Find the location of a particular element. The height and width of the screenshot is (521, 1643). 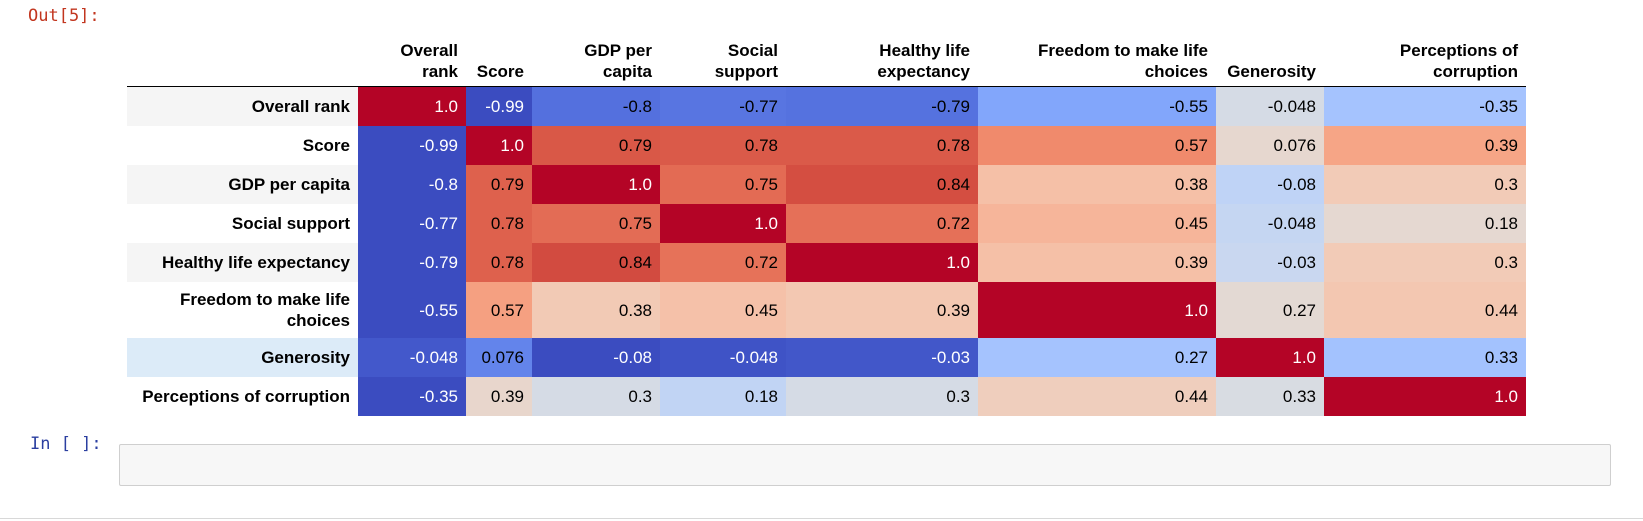

column-header-label: Overall is located at coordinates (429, 50).